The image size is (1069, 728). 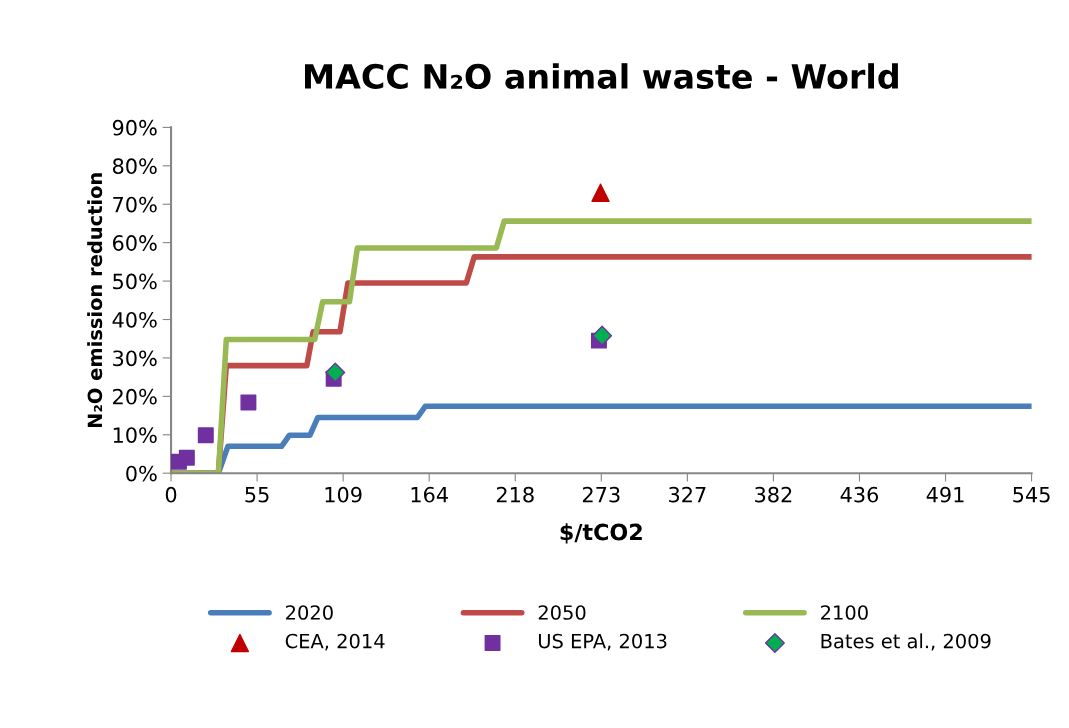 I want to click on legend-label: 2050, so click(x=562, y=612).